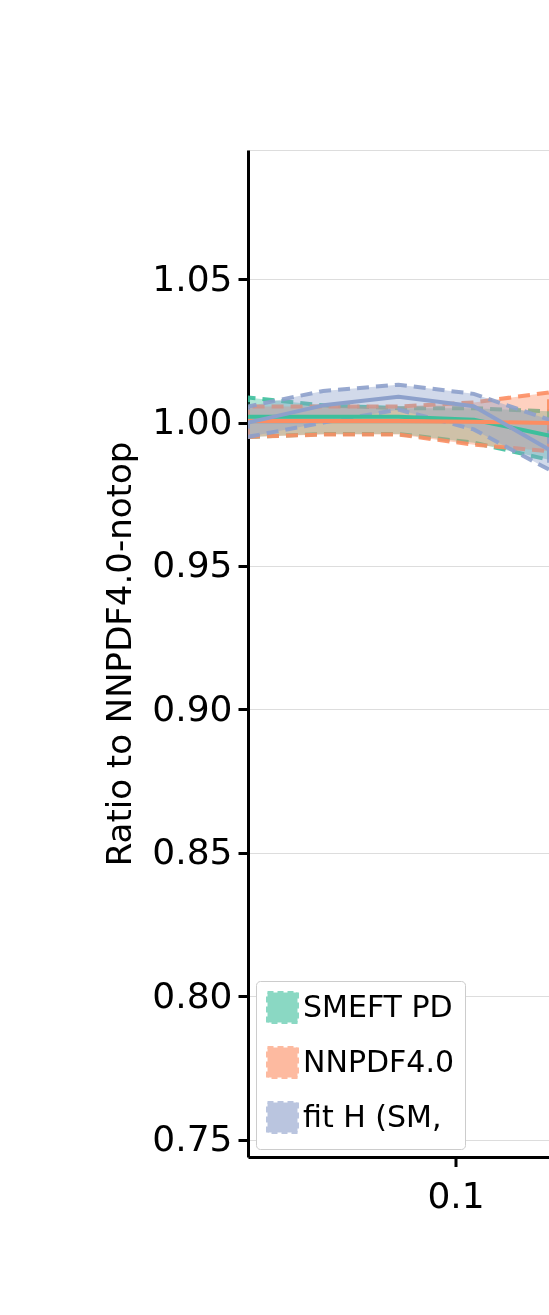 The image size is (549, 1315). What do you see at coordinates (192, 1139) in the screenshot?
I see `y-tick-label: 0.75` at bounding box center [192, 1139].